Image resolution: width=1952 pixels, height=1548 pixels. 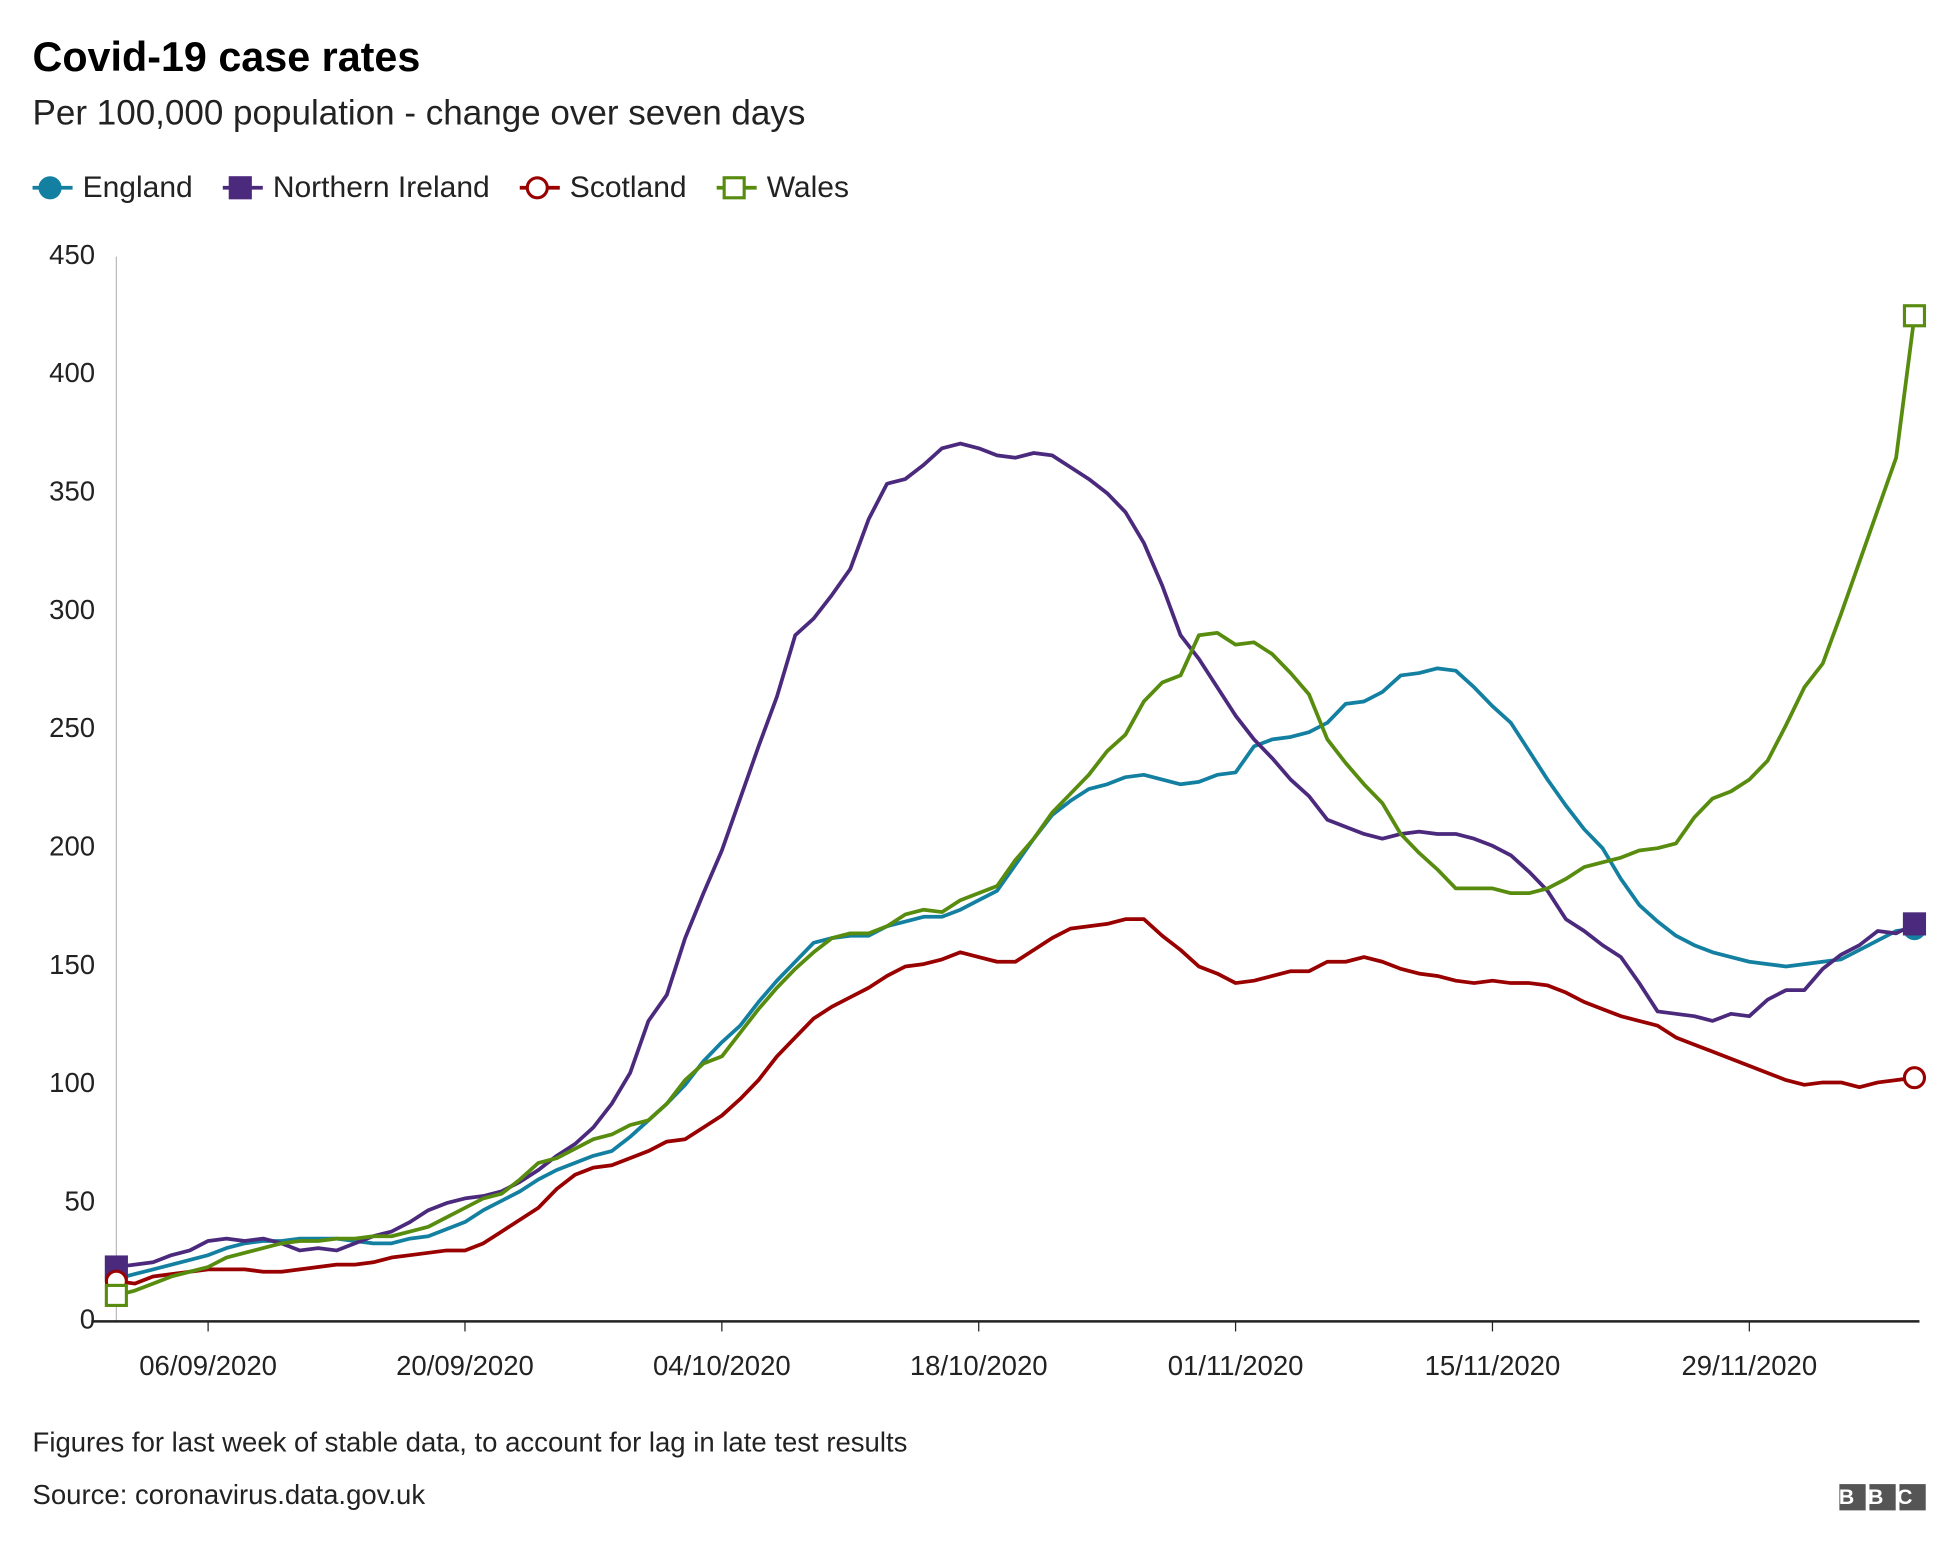 I want to click on x-tick-label: 29/11/2020, so click(x=1749, y=1365).